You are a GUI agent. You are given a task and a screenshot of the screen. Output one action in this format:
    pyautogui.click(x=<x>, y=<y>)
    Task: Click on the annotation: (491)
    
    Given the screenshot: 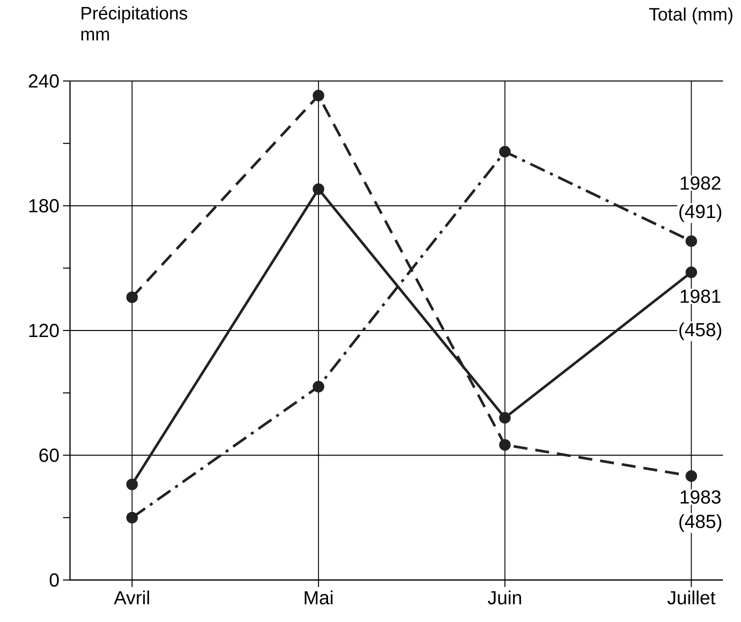 What is the action you would take?
    pyautogui.click(x=700, y=213)
    